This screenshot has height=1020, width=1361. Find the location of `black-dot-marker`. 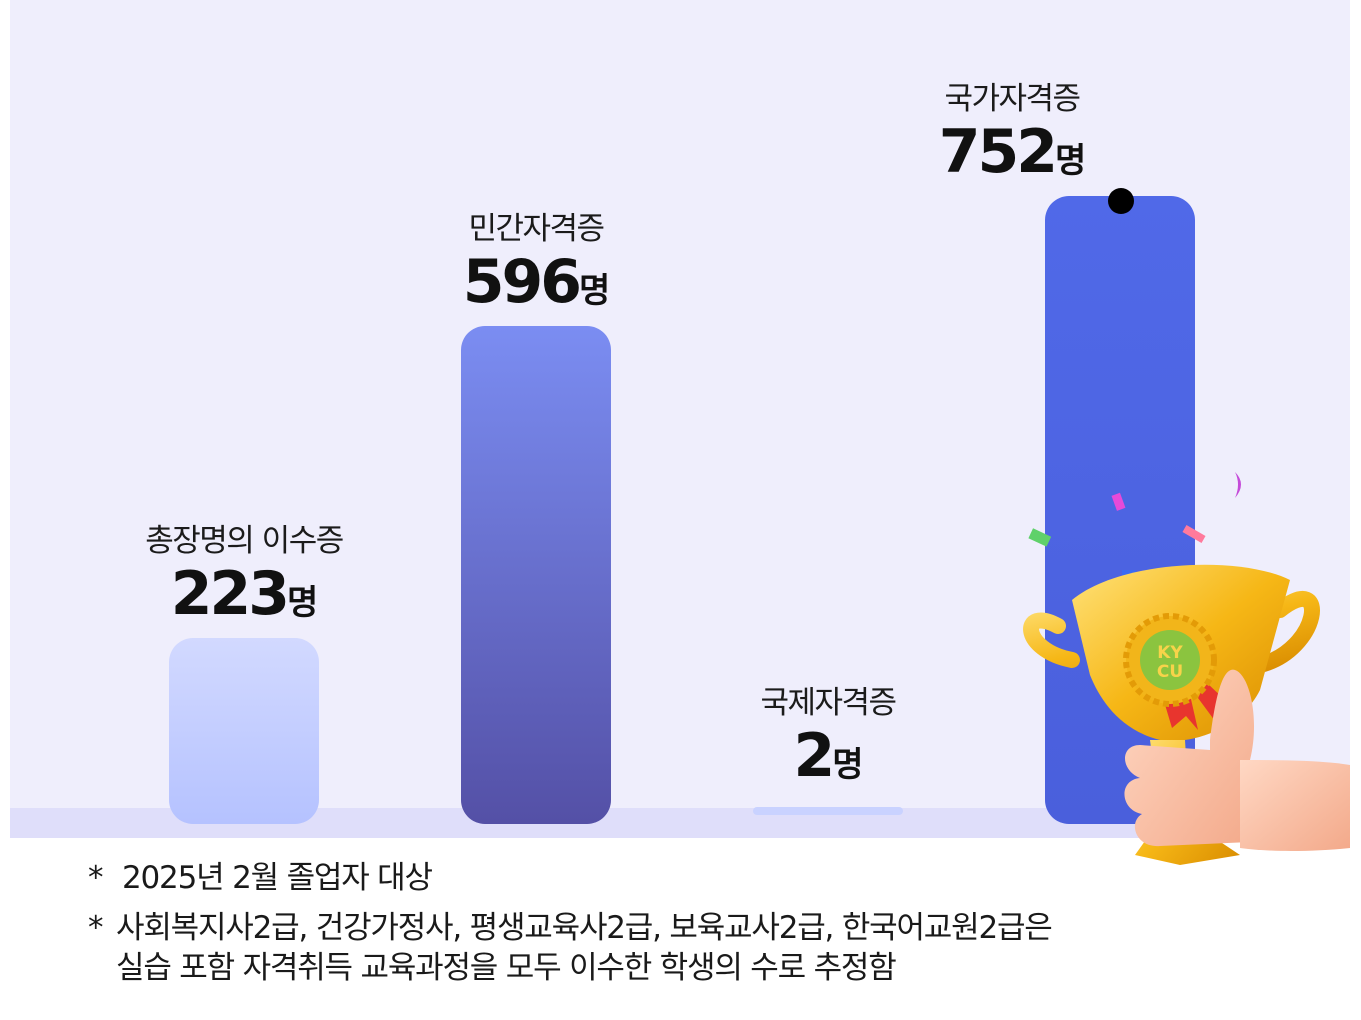

black-dot-marker is located at coordinates (1121, 201).